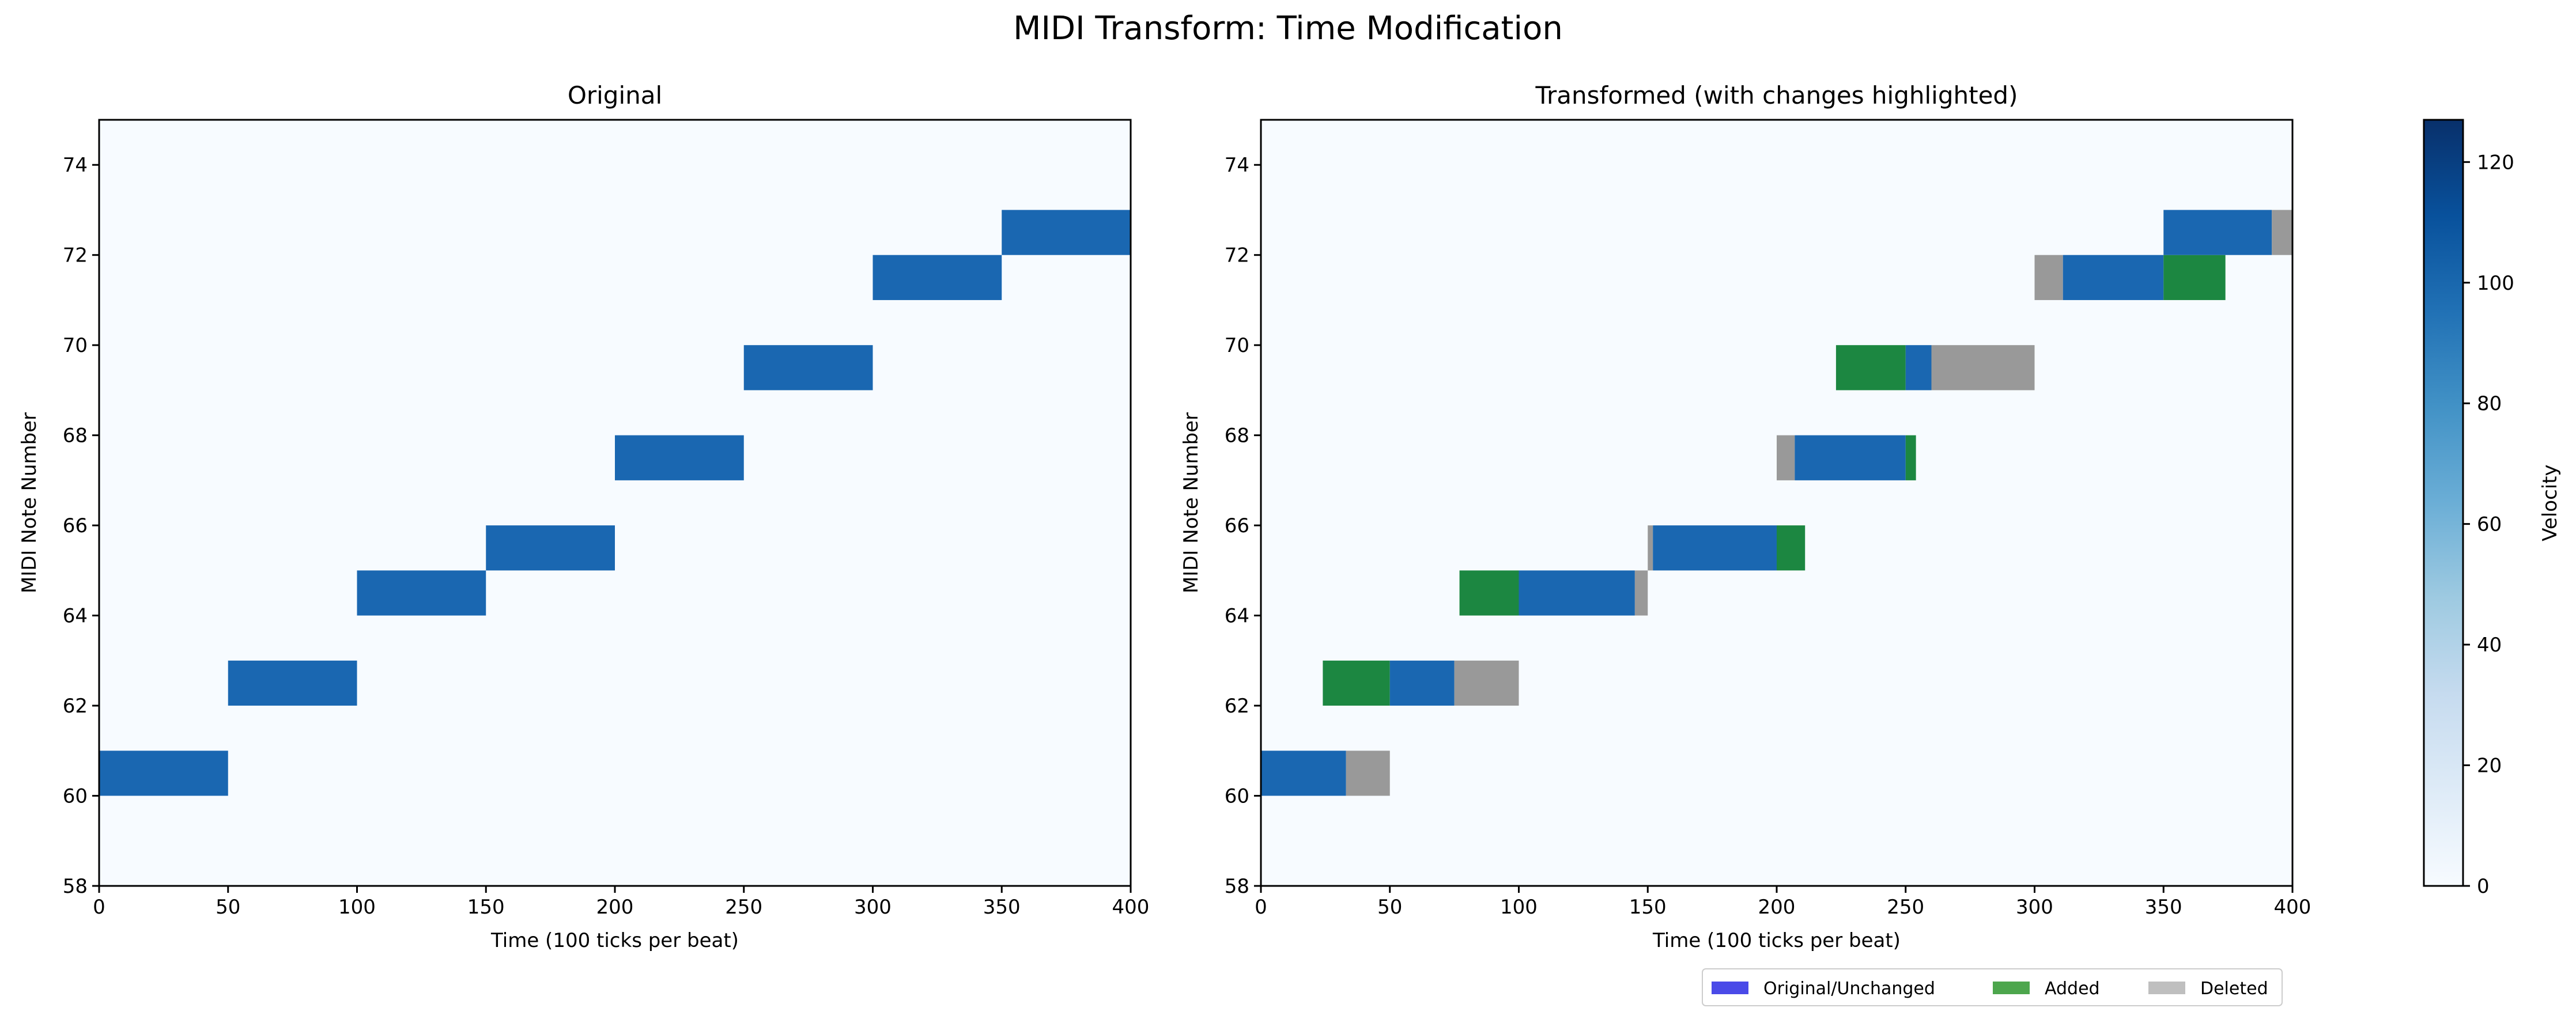 The image size is (2576, 1023). Describe the element at coordinates (2489, 766) in the screenshot. I see `colorbar-tick-label-20: 20` at that location.